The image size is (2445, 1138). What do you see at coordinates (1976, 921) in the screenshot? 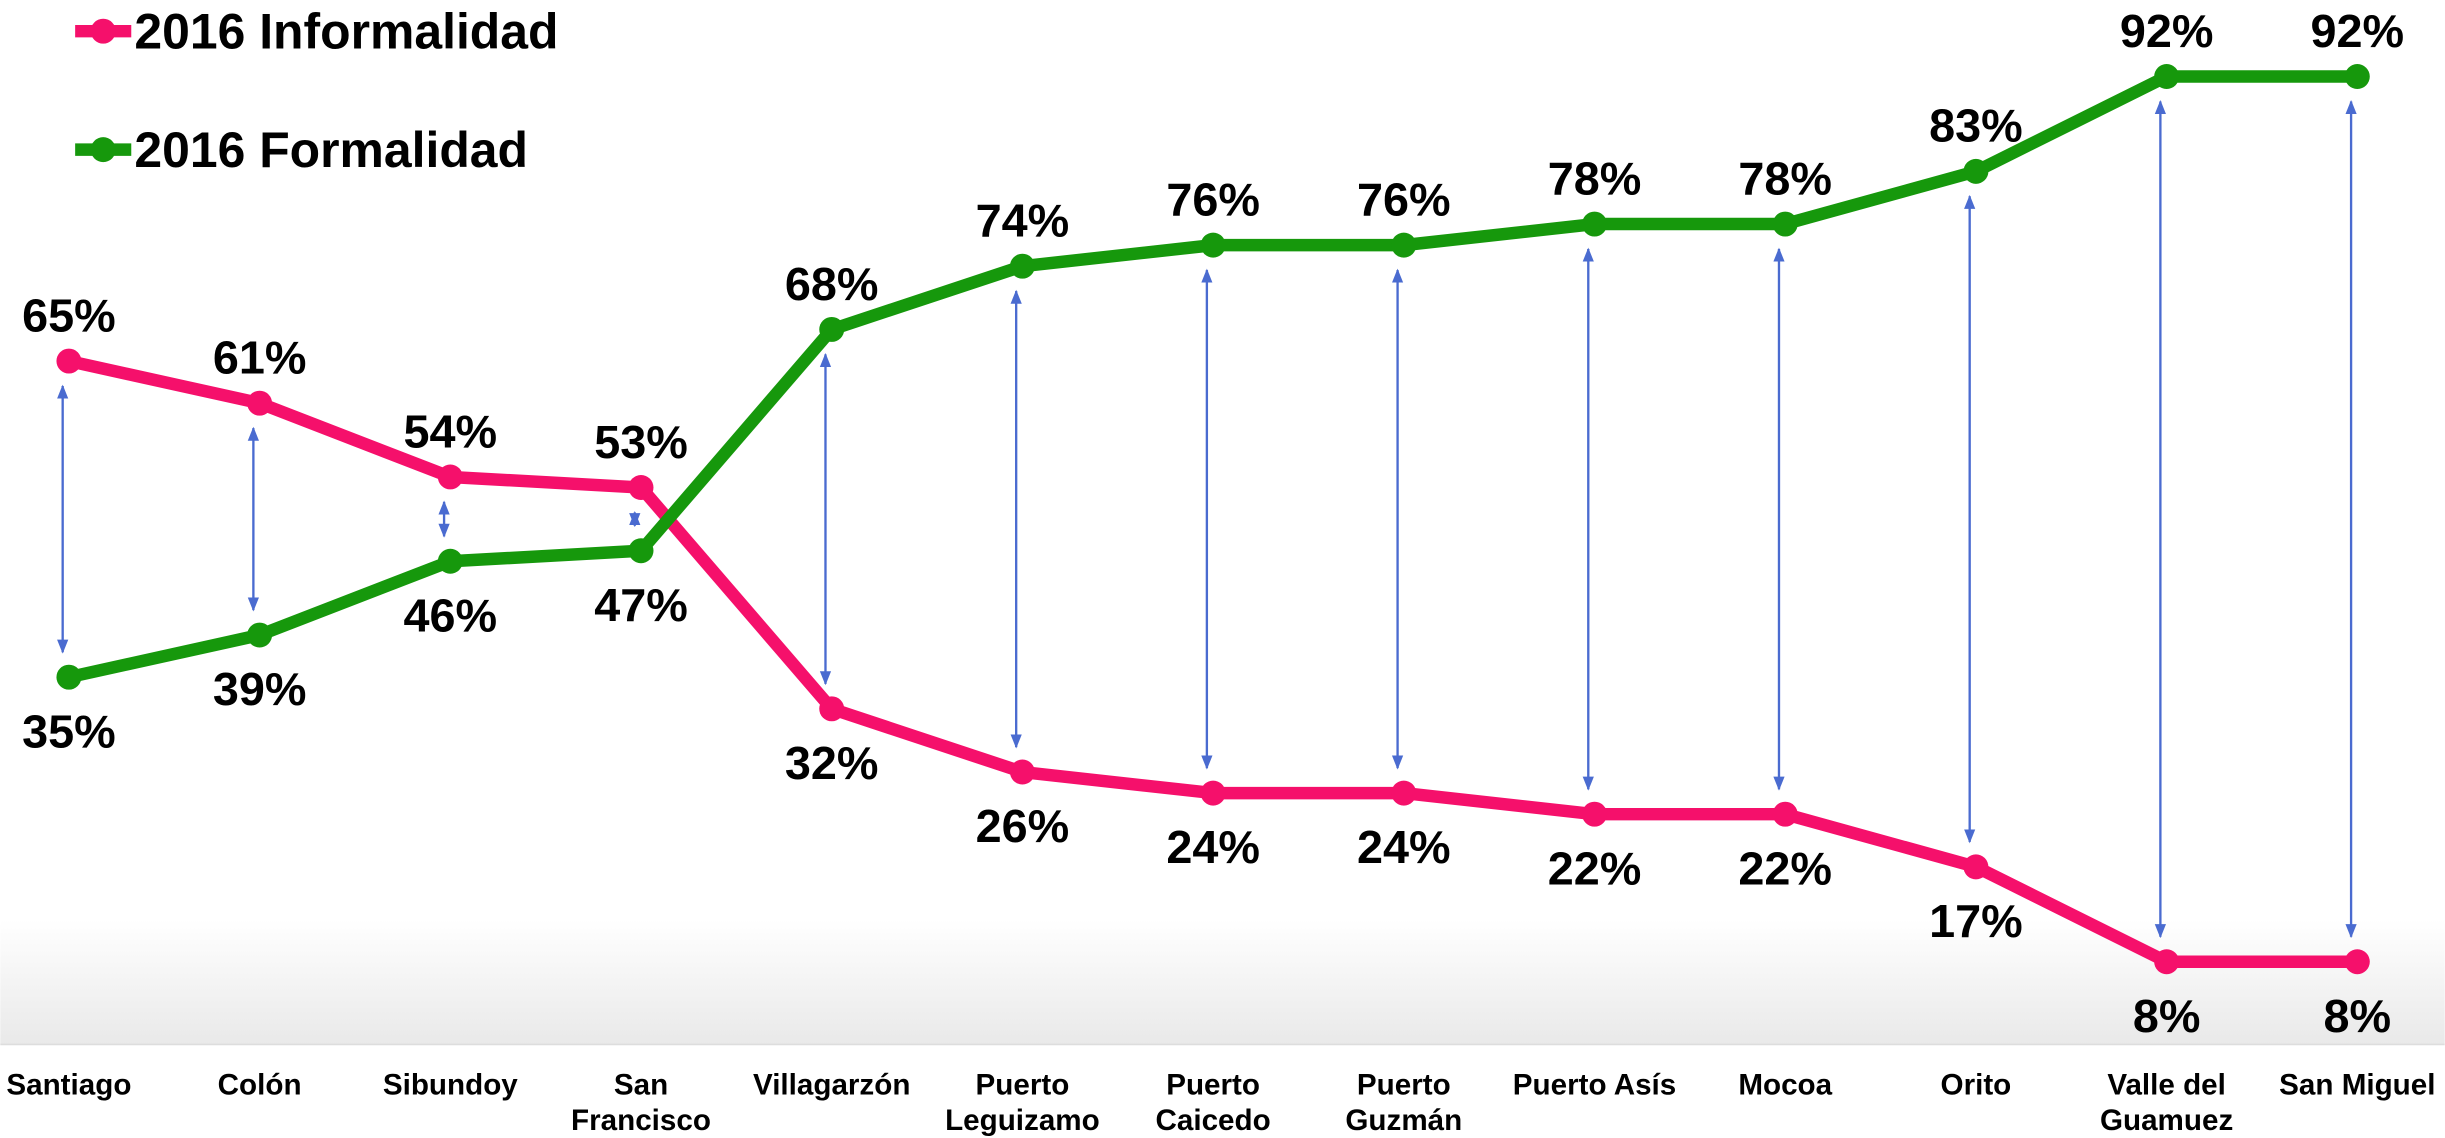
I see `value-label: 17%` at bounding box center [1976, 921].